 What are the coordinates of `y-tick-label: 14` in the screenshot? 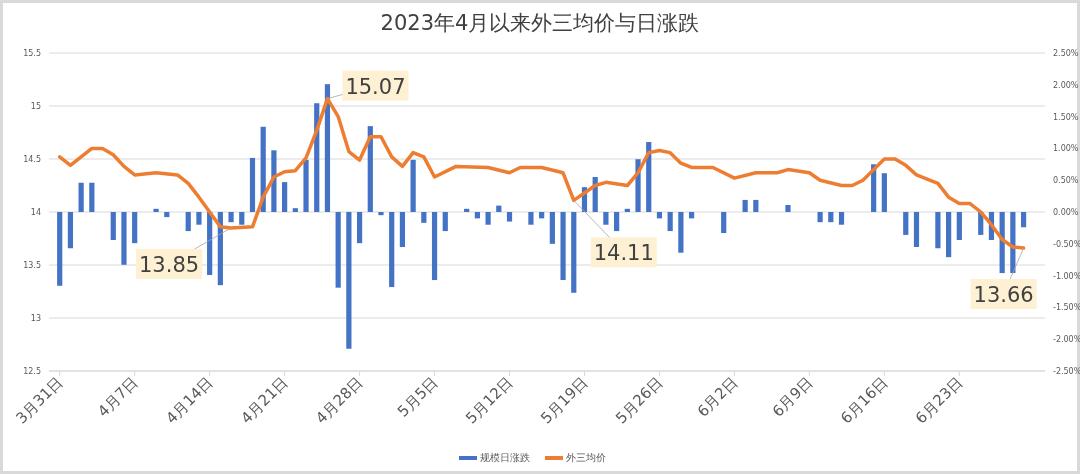 It's located at (35, 212).